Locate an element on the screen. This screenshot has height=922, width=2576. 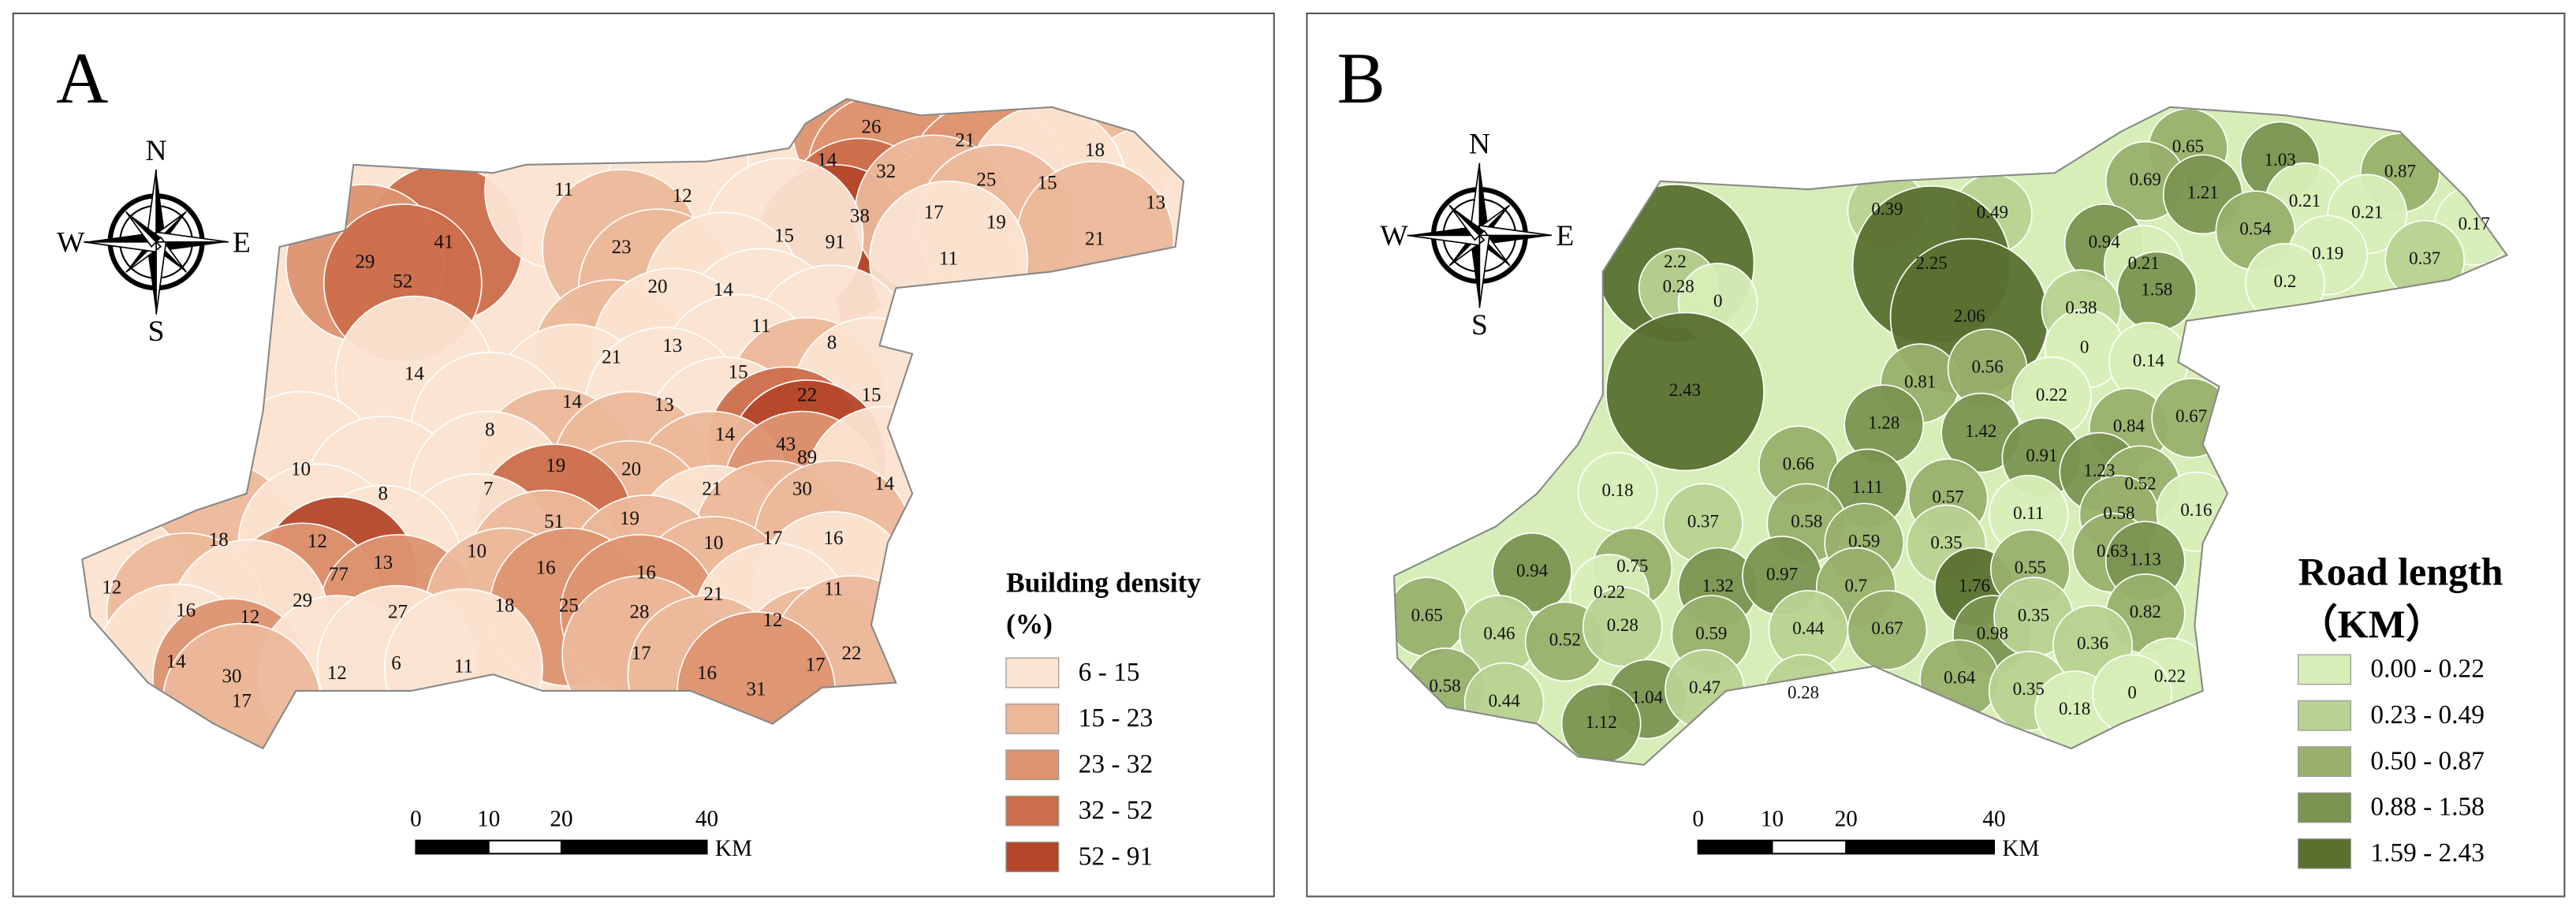
region-label: 7 is located at coordinates (489, 488).